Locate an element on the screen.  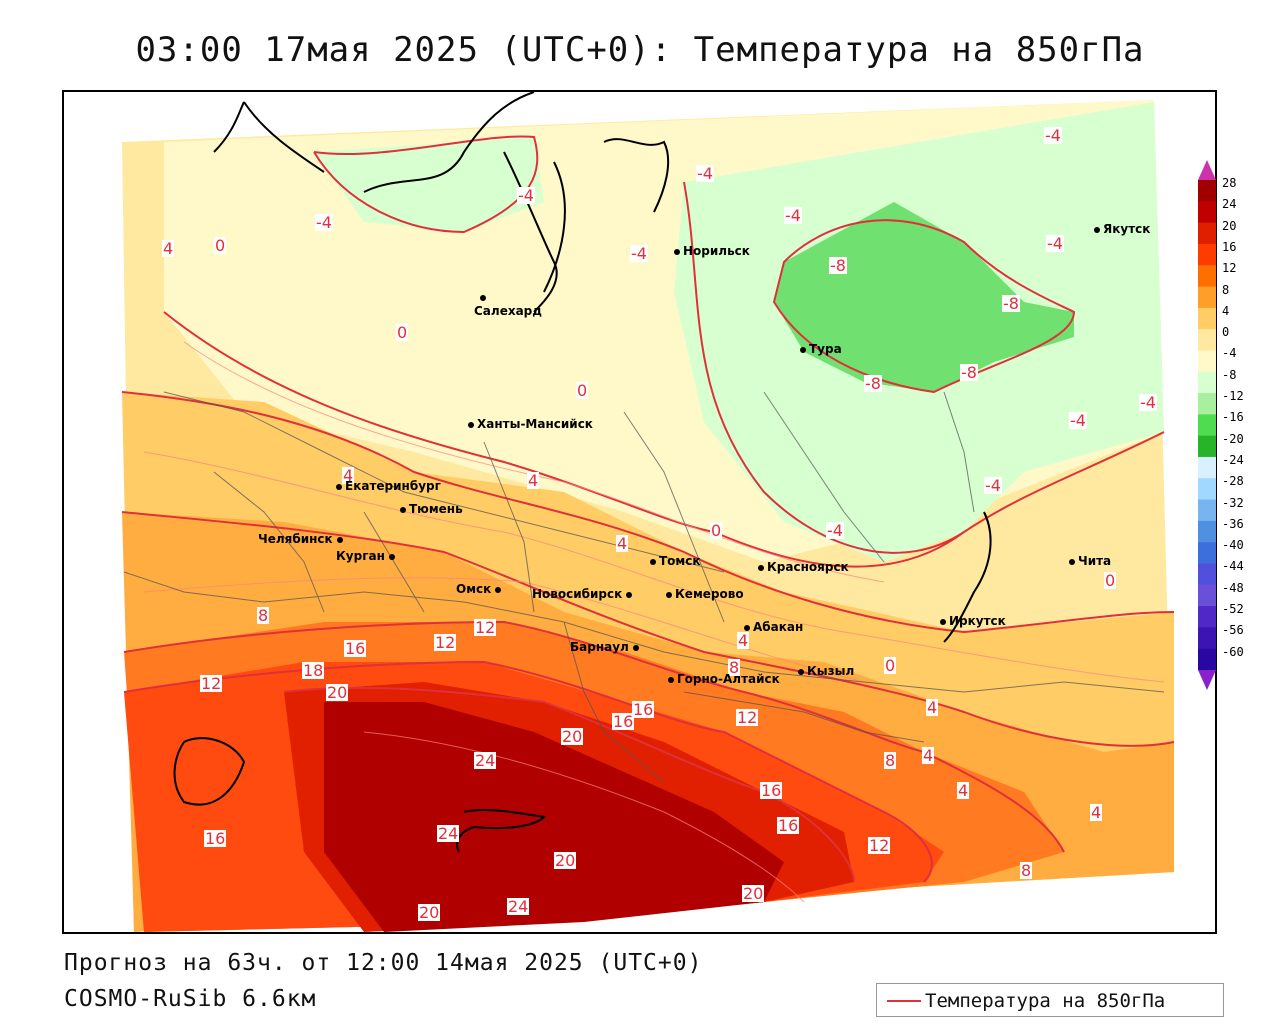
city-label: Кемерово is located at coordinates (705, 594).